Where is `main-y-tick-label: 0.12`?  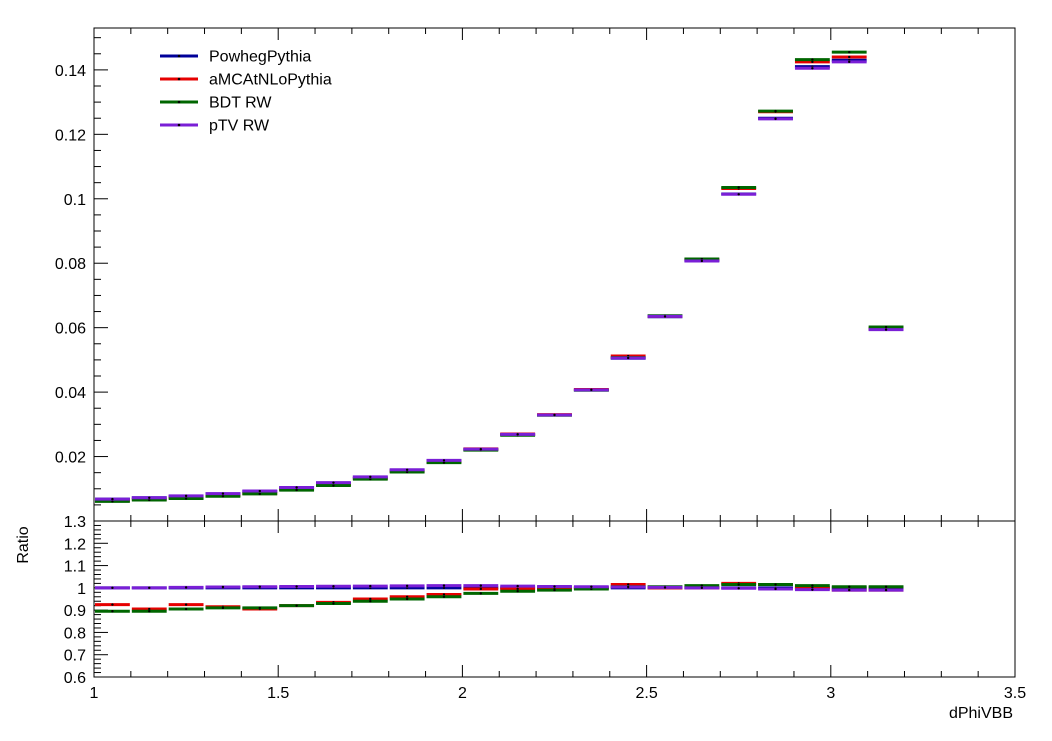
main-y-tick-label: 0.12 is located at coordinates (70, 135).